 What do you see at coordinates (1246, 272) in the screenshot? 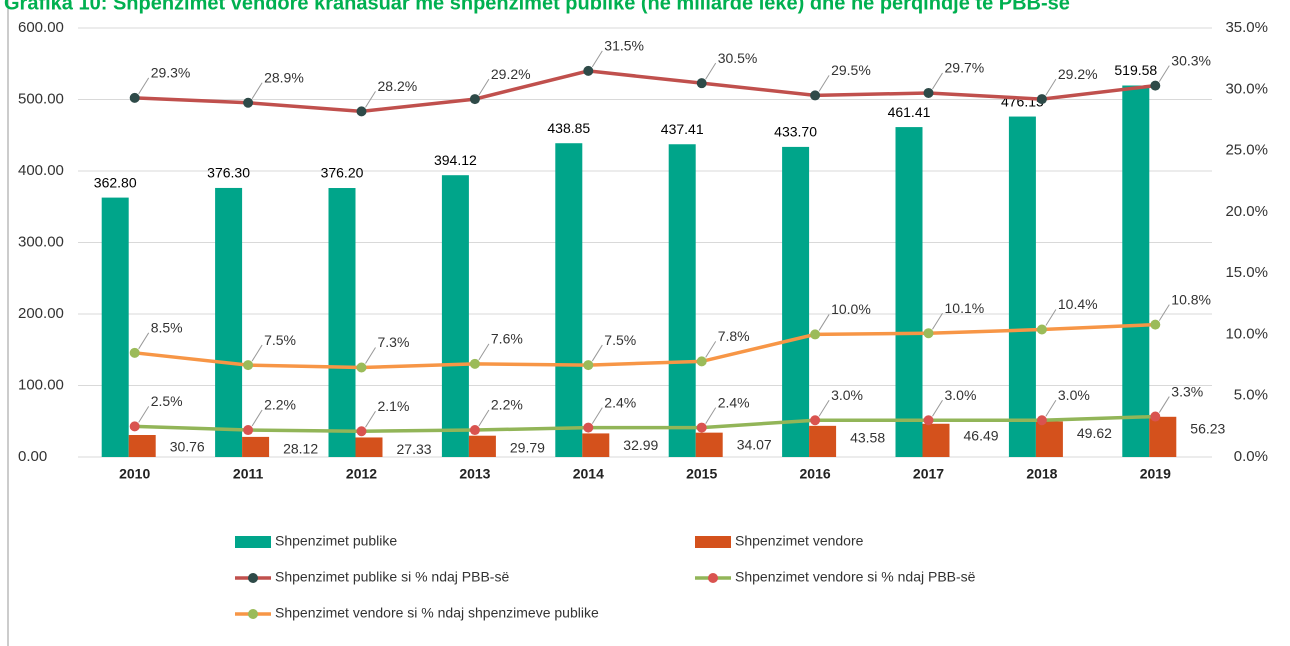
I see `y2-tick-label: 15.0%` at bounding box center [1246, 272].